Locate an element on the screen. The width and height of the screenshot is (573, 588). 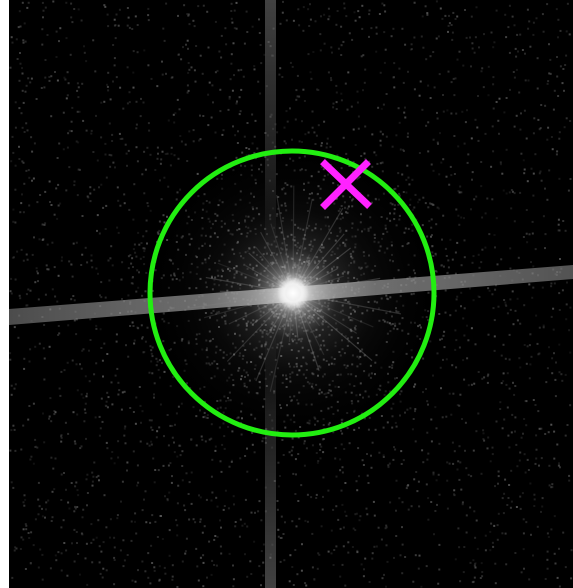
source-core is located at coordinates (293, 293).